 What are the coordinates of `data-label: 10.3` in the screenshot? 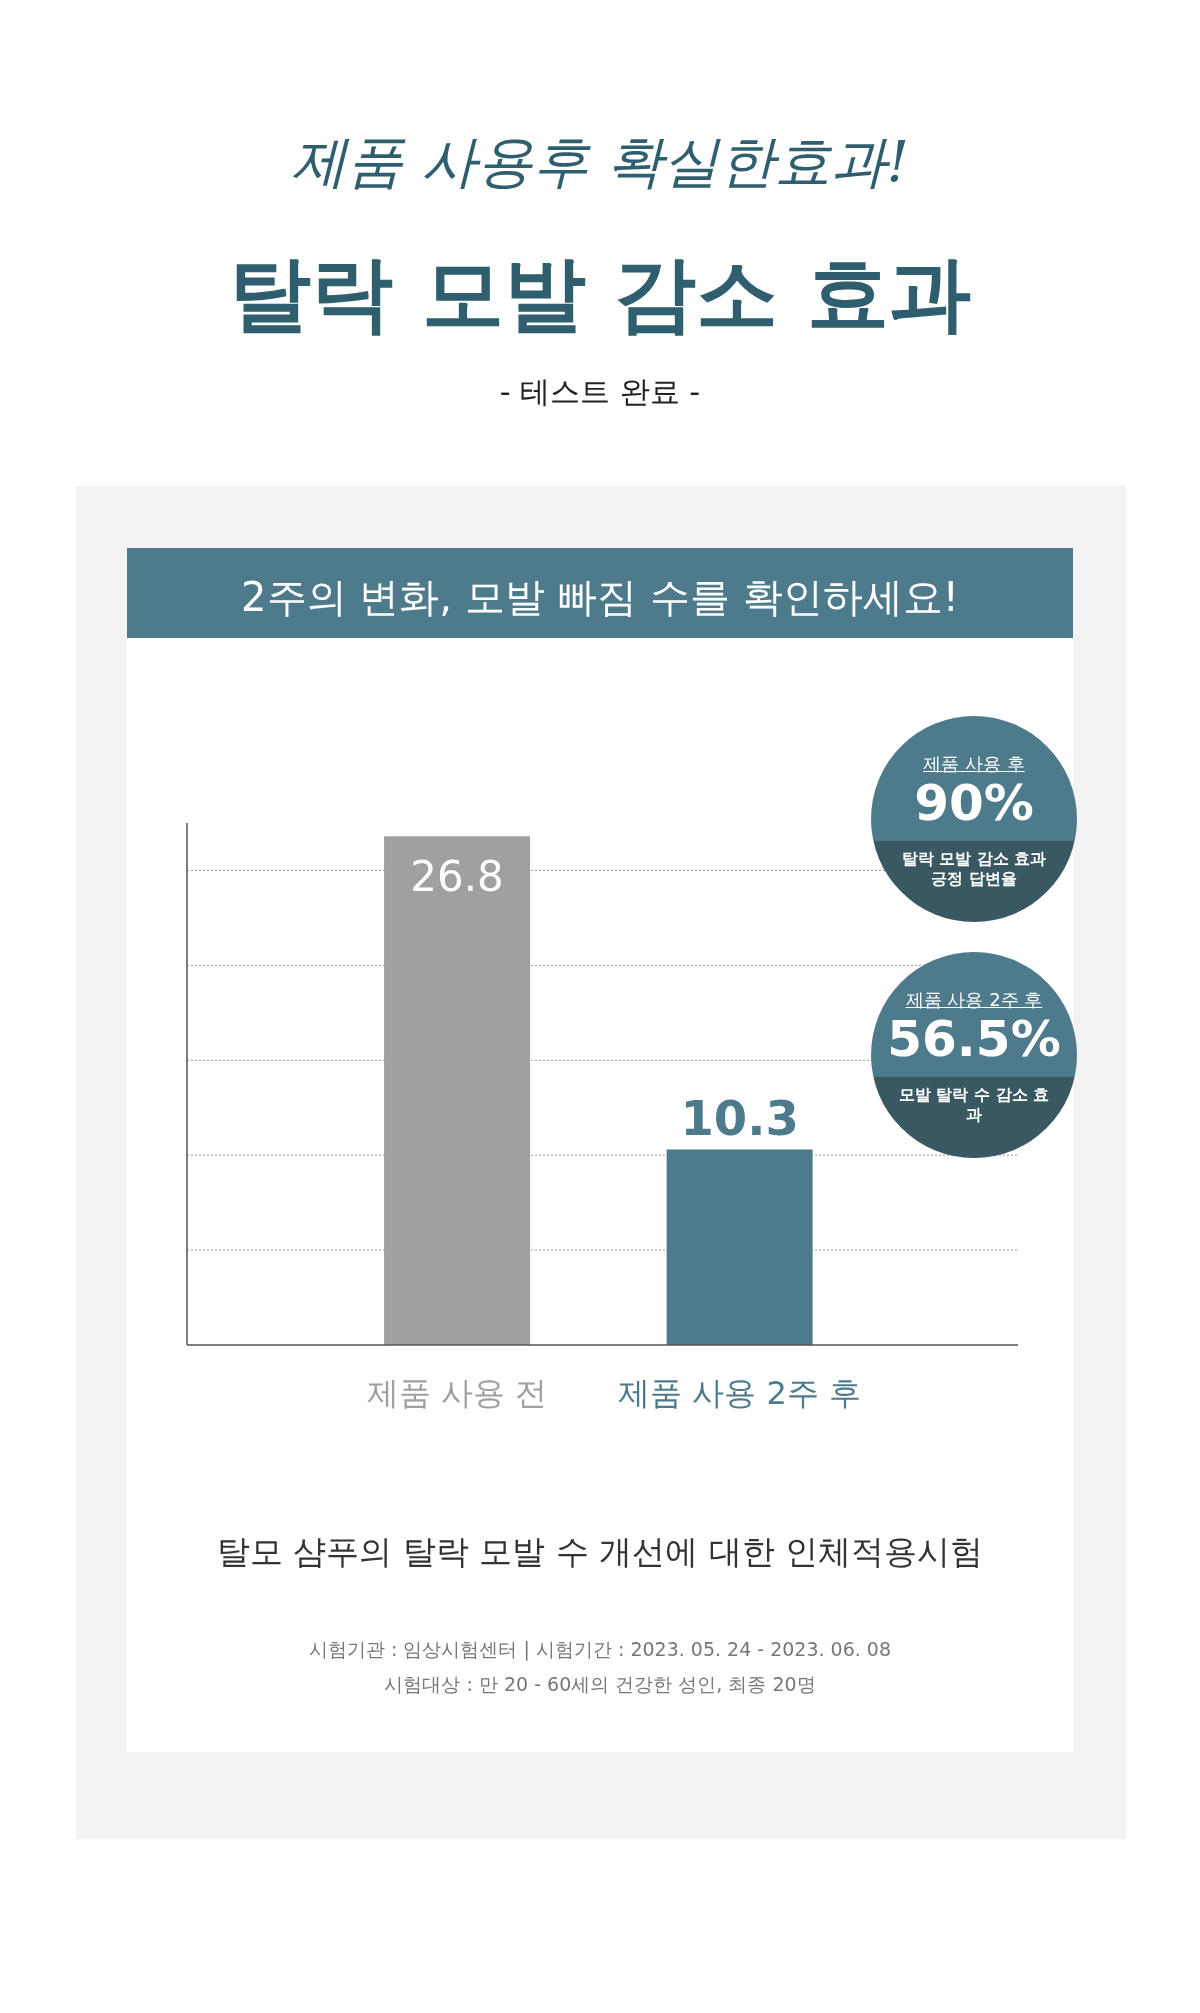 It's located at (739, 1118).